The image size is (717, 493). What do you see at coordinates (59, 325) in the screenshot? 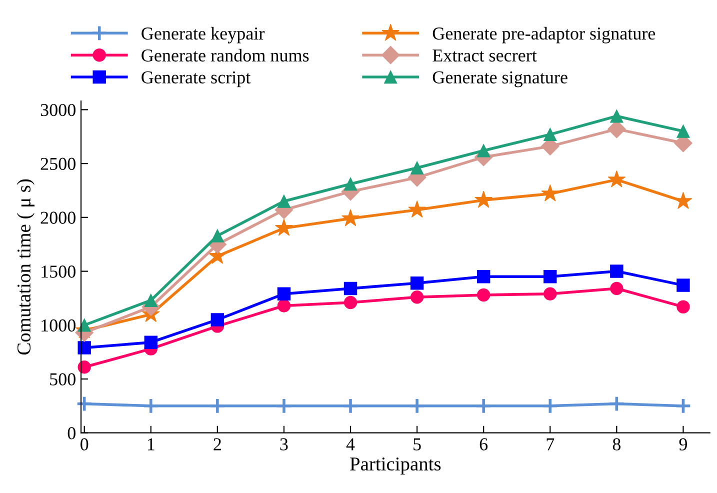
I see `y-tick-label: 1000` at bounding box center [59, 325].